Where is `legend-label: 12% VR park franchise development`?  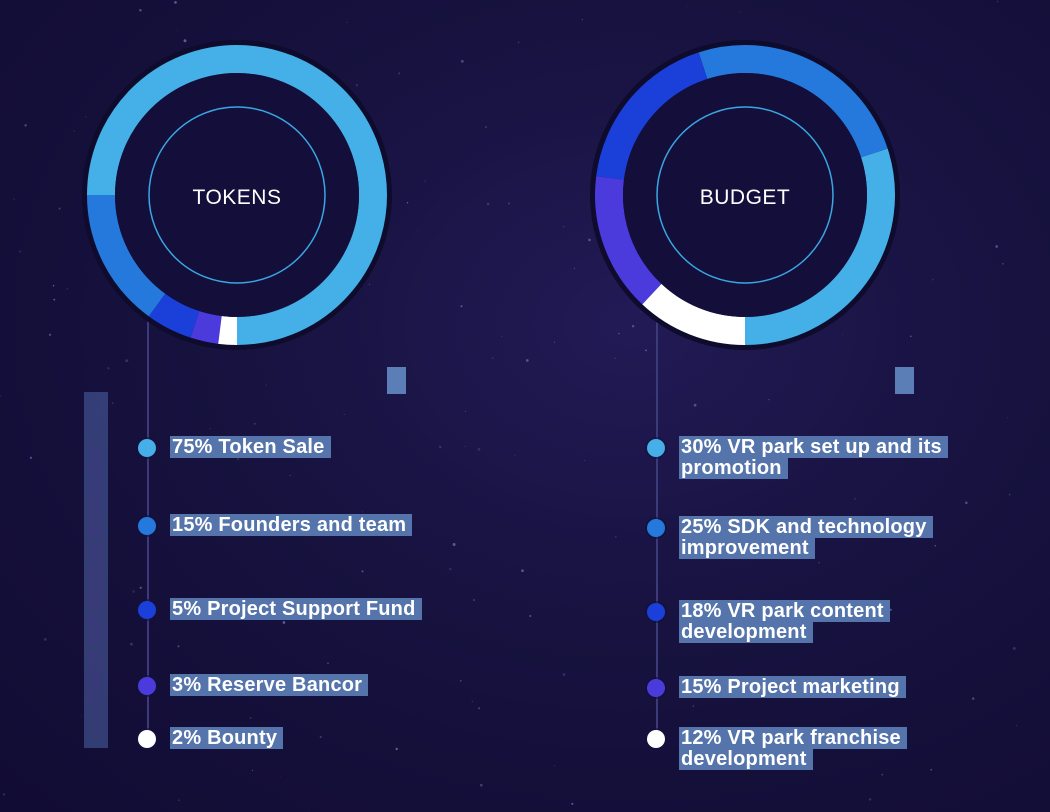
legend-label: 12% VR park franchise development is located at coordinates (843, 748).